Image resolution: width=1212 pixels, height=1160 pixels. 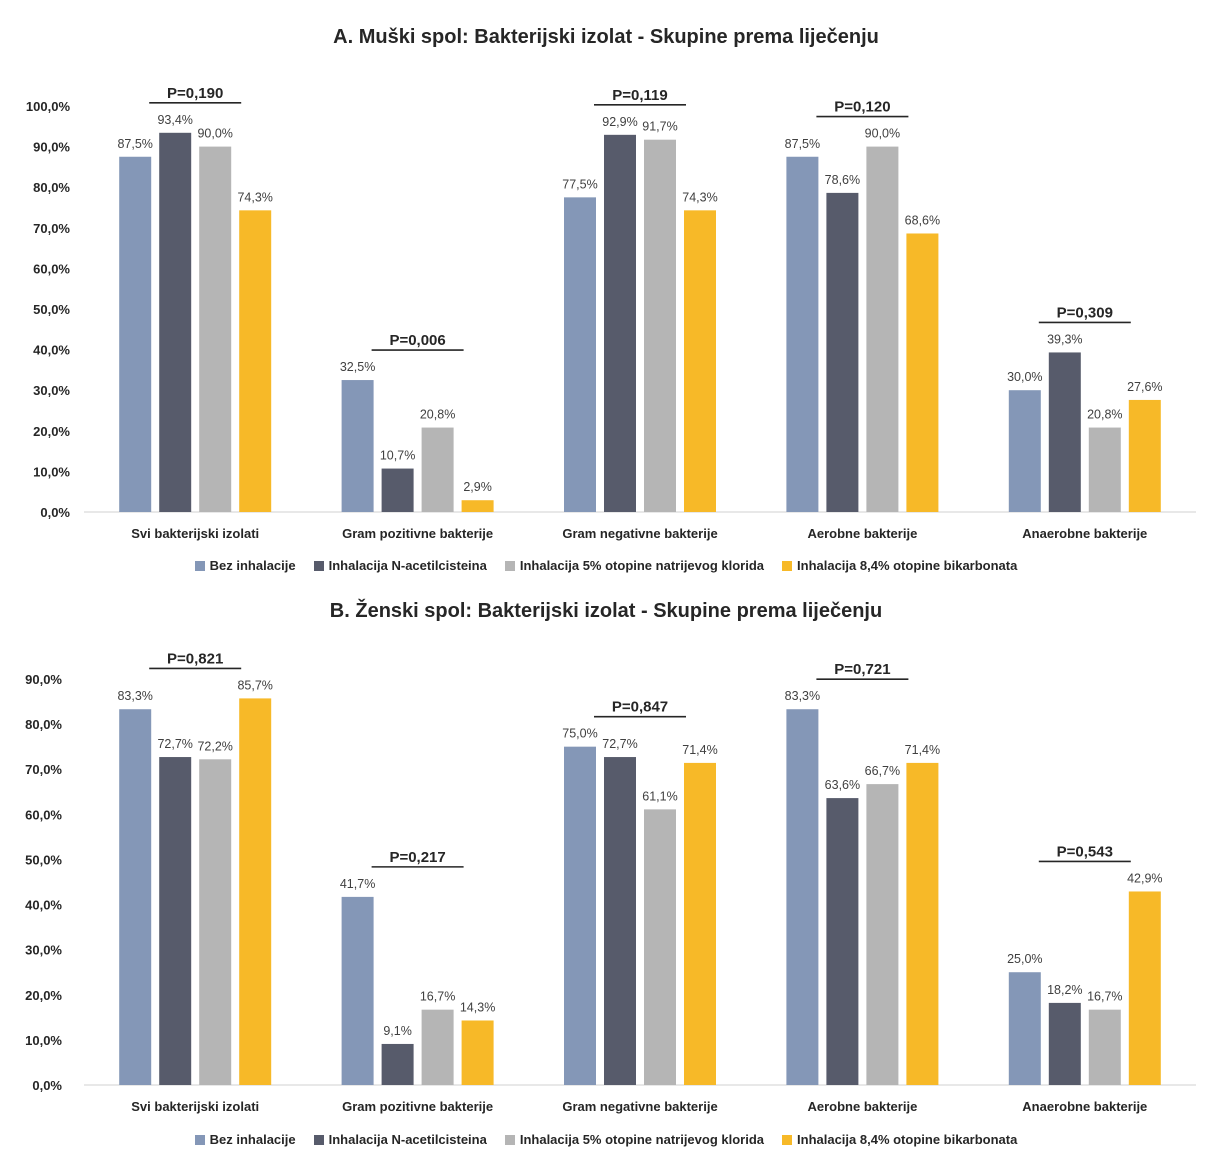 I want to click on p-value-label: P=0,821, so click(x=195, y=658).